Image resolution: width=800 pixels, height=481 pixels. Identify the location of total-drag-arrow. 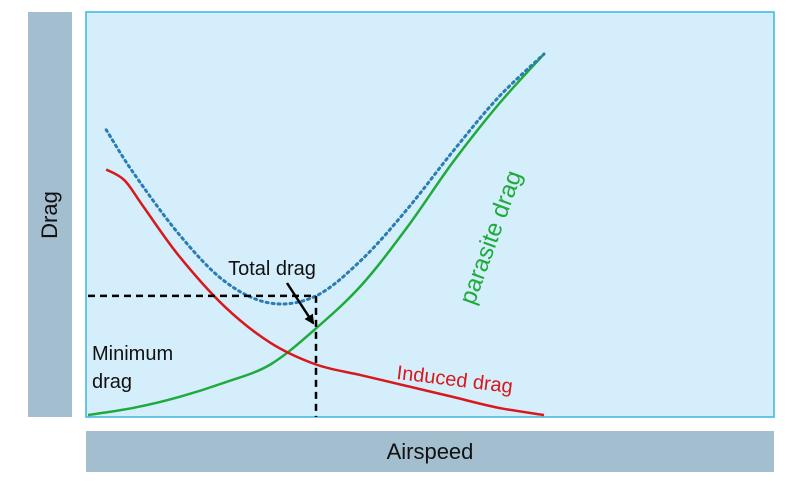
(300, 303).